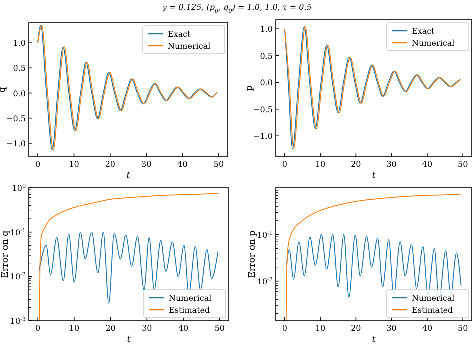 This screenshot has height=347, width=474. Describe the element at coordinates (253, 254) in the screenshot. I see `y-axis-title: Error on p` at that location.